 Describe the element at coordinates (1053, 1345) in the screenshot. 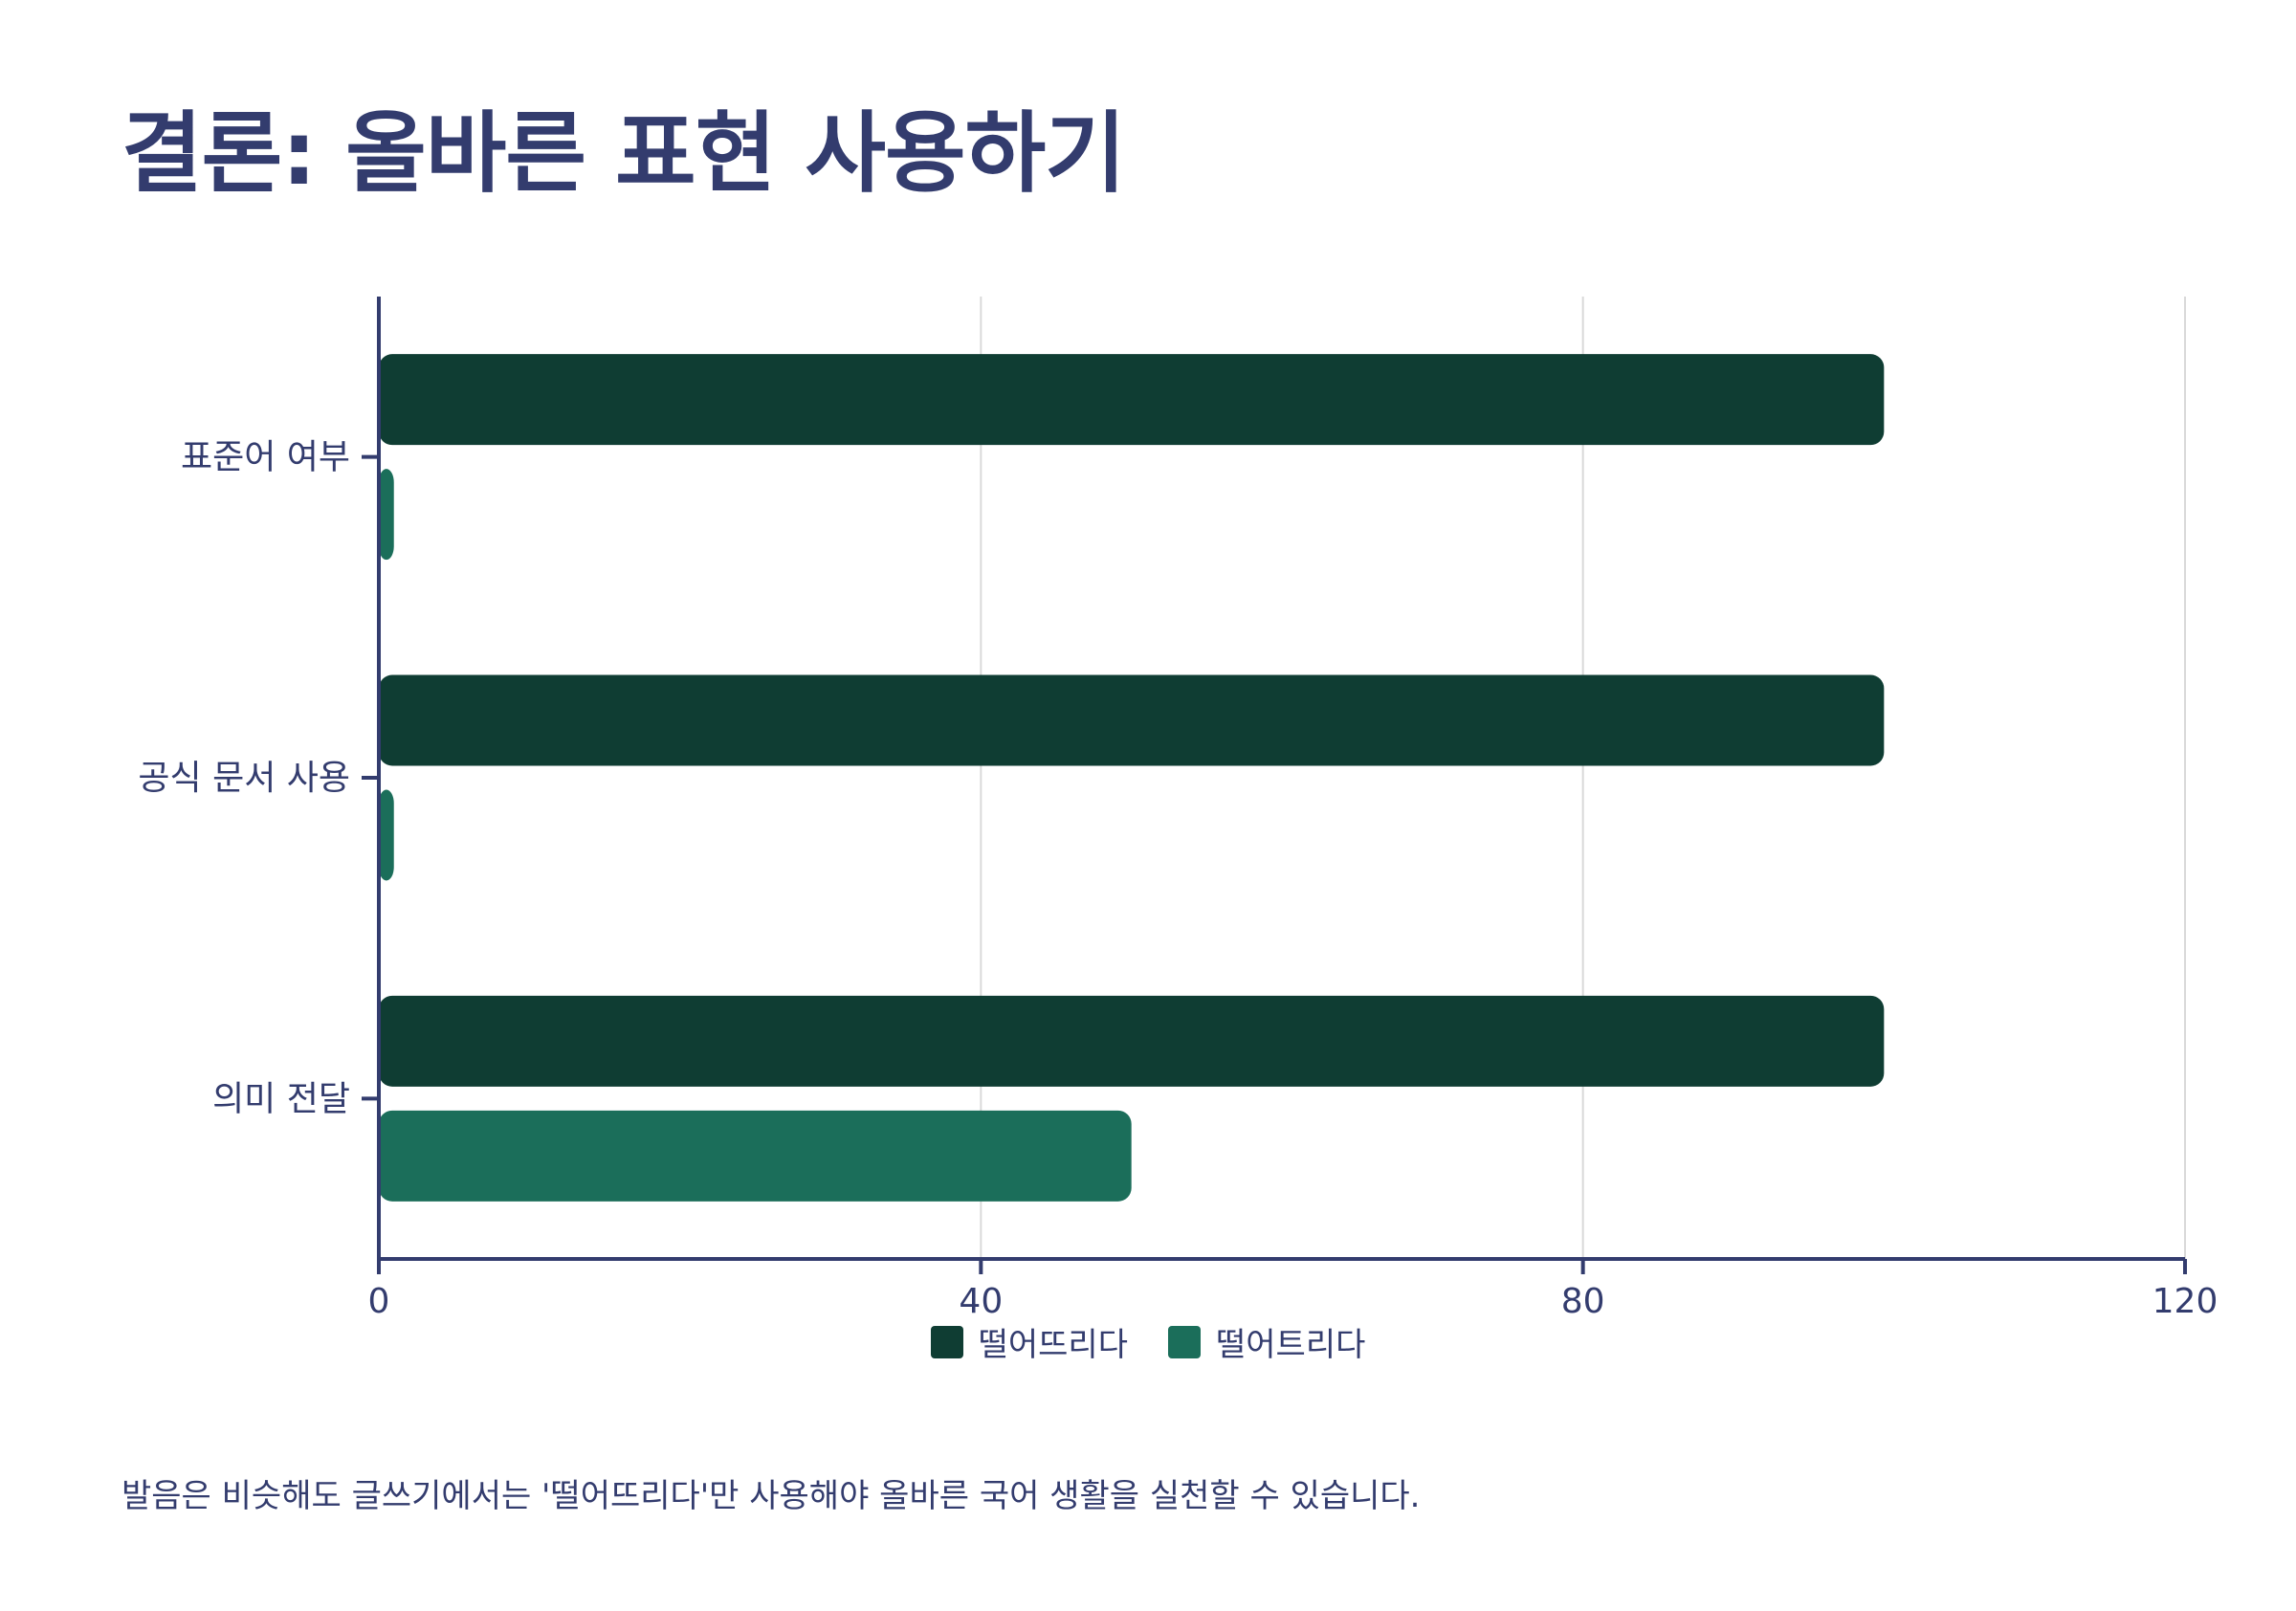

I see `legend-label-series-1: 떨어뜨리다` at that location.